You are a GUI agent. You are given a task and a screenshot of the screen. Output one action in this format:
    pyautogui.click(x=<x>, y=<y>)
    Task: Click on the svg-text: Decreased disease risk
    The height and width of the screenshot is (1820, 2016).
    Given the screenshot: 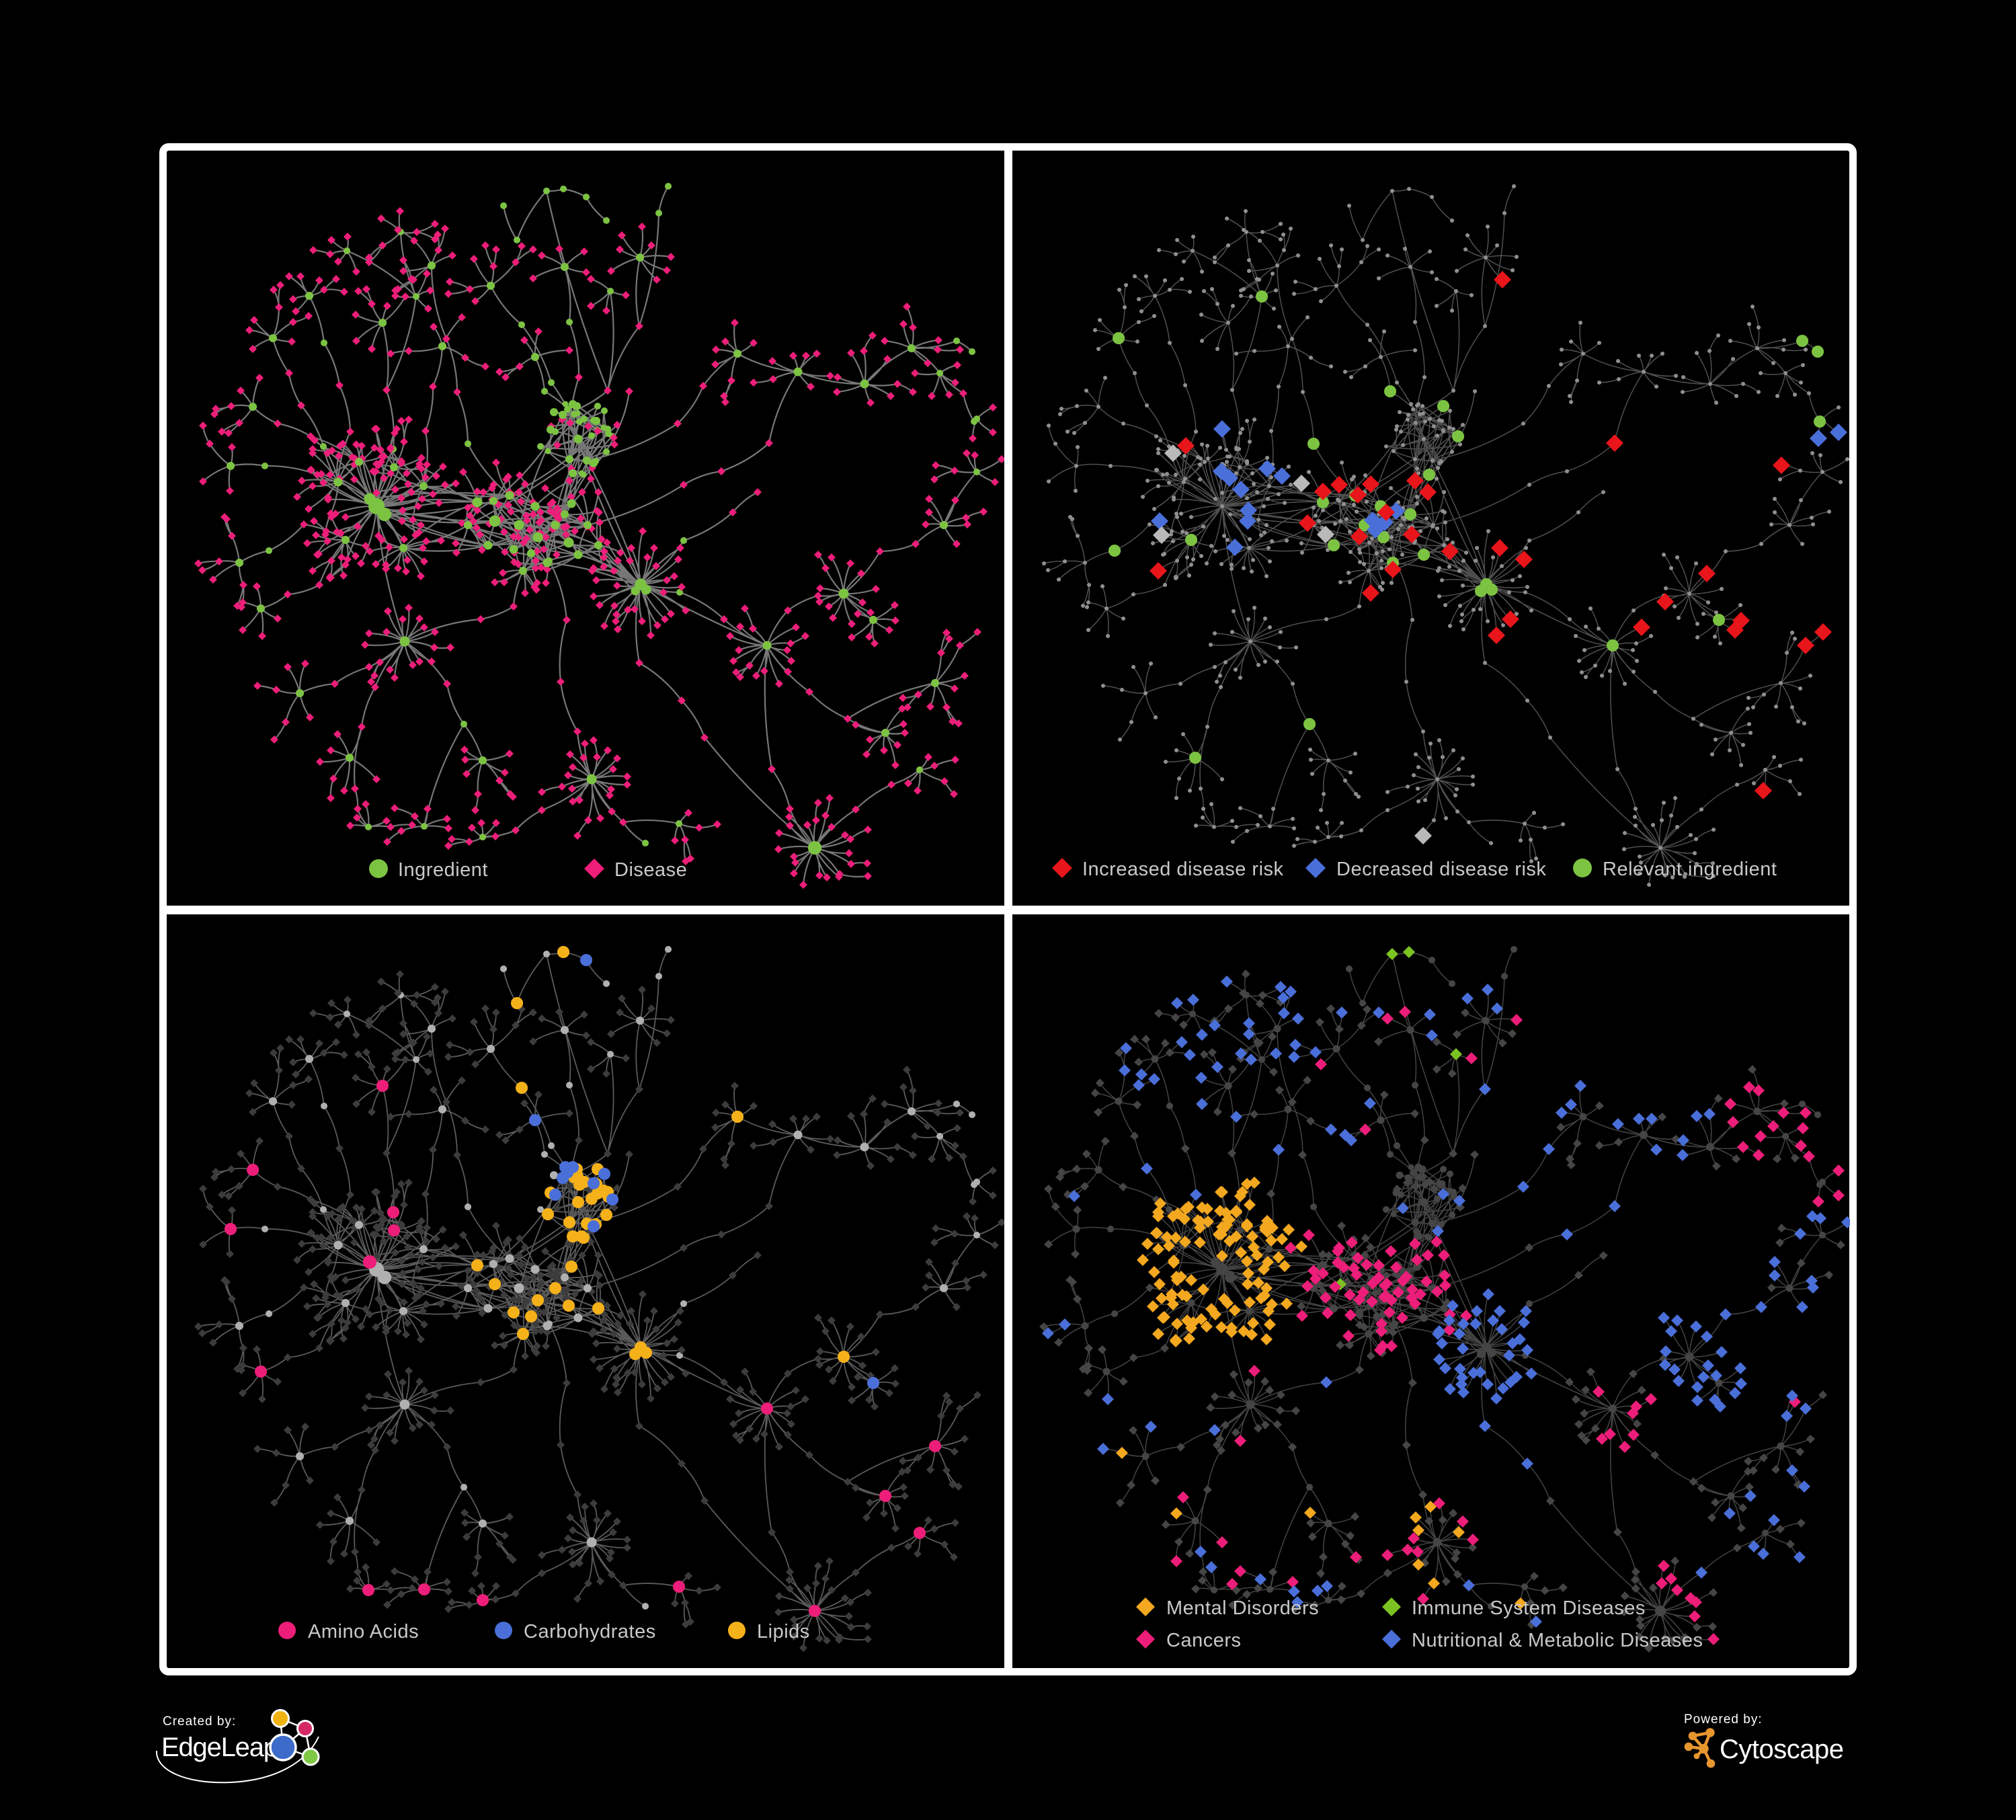 What is the action you would take?
    pyautogui.click(x=1441, y=869)
    